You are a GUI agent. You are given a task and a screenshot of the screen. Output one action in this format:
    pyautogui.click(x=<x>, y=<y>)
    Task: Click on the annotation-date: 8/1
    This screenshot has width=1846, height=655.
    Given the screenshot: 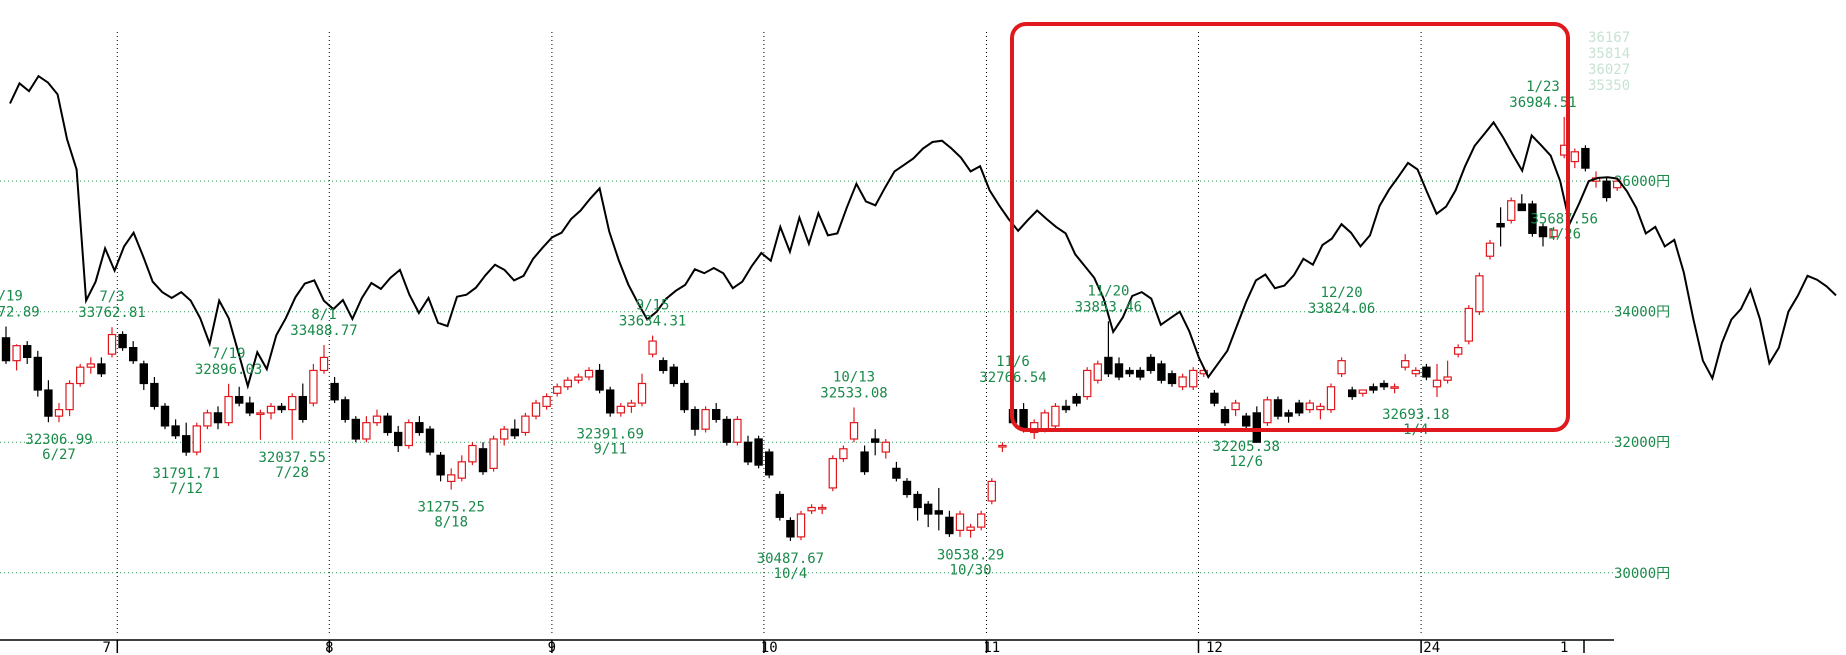 What is the action you would take?
    pyautogui.click(x=323, y=315)
    